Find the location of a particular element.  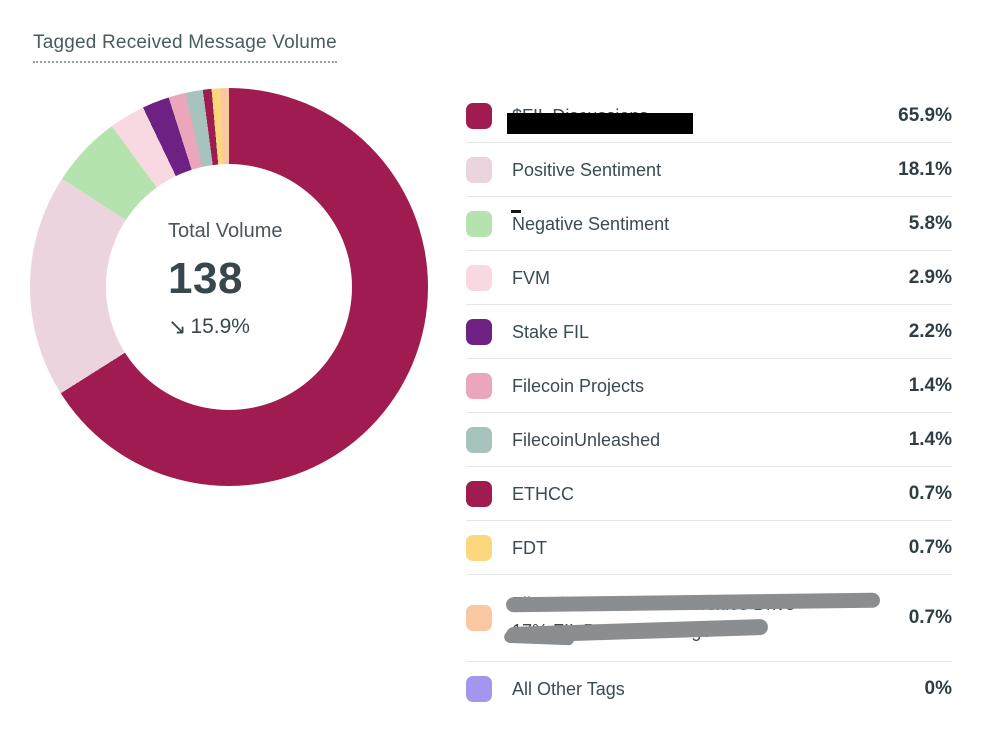

donut-hole is located at coordinates (229, 287).